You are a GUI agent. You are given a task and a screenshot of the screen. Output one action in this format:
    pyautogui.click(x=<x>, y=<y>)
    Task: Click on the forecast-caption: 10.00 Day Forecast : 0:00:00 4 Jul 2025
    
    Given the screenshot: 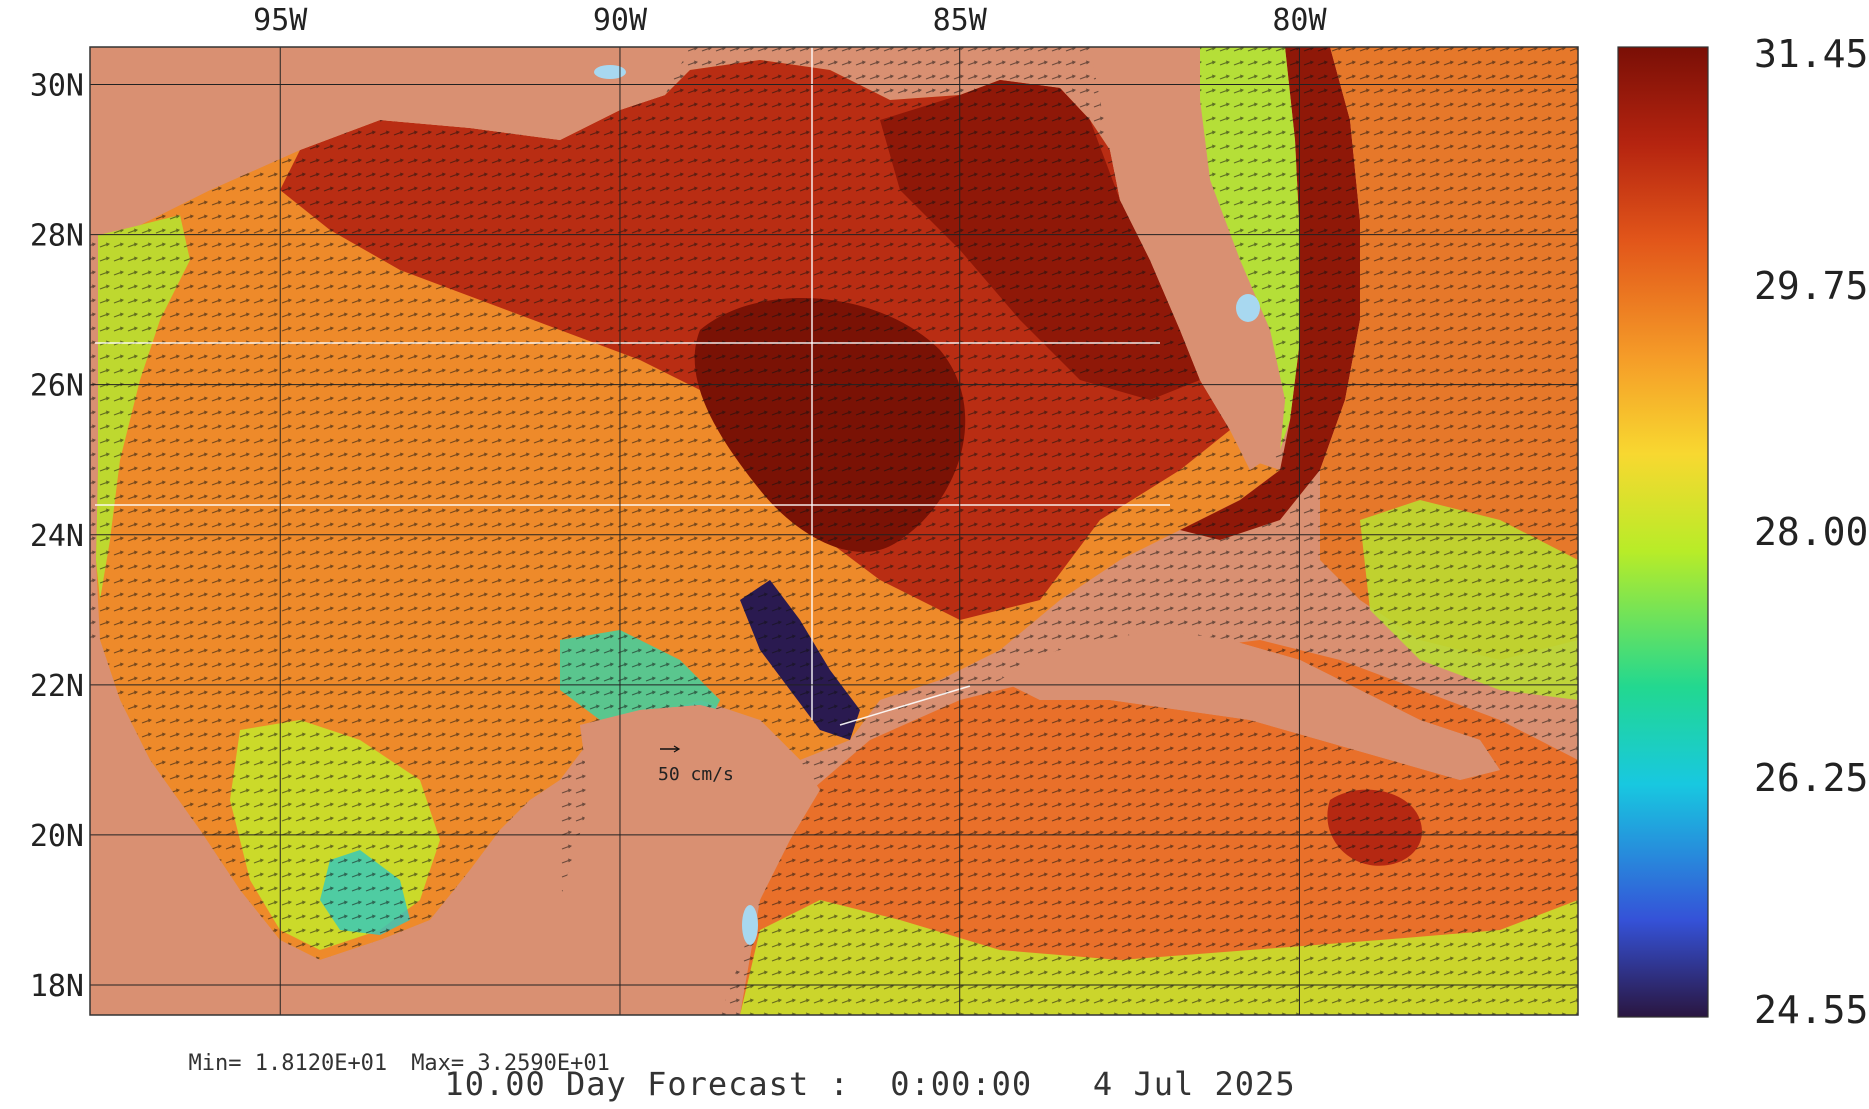 What is the action you would take?
    pyautogui.click(x=870, y=1084)
    